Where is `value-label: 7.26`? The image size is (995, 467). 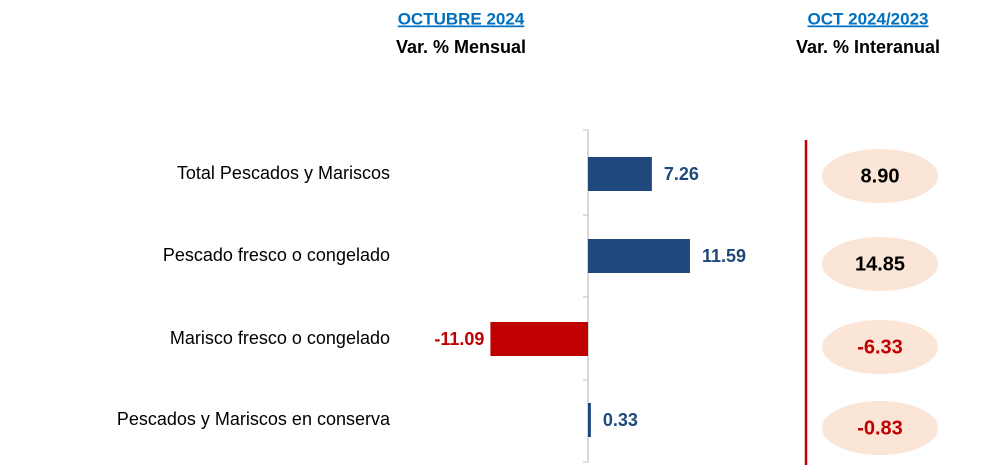
value-label: 7.26 is located at coordinates (681, 174).